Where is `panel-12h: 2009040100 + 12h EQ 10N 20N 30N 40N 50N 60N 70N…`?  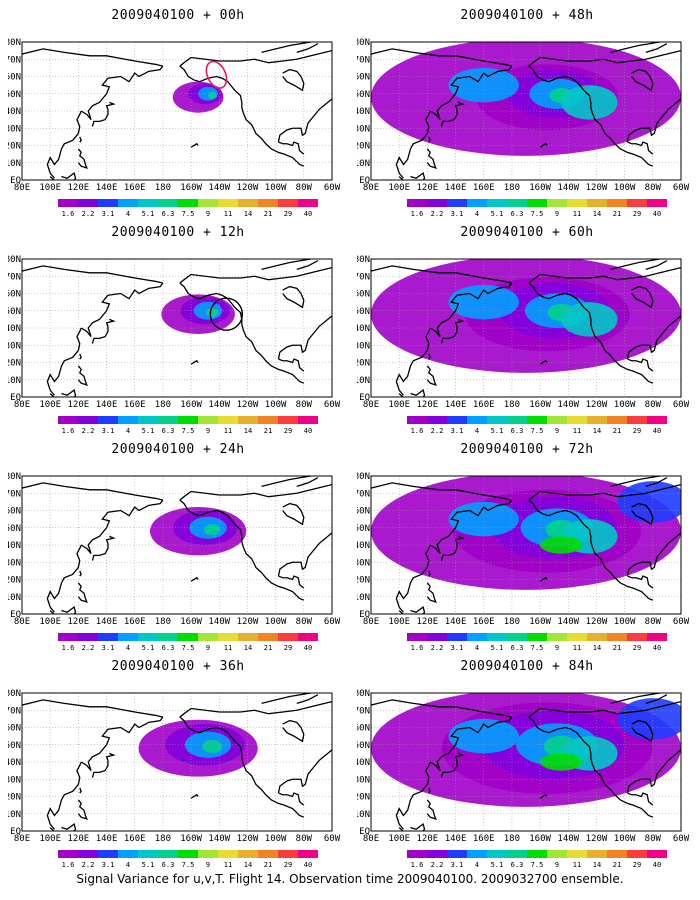 panel-12h: 2009040100 + 12h EQ 10N 20N 30N 40N 50N 60N 70N… is located at coordinates (178, 332).